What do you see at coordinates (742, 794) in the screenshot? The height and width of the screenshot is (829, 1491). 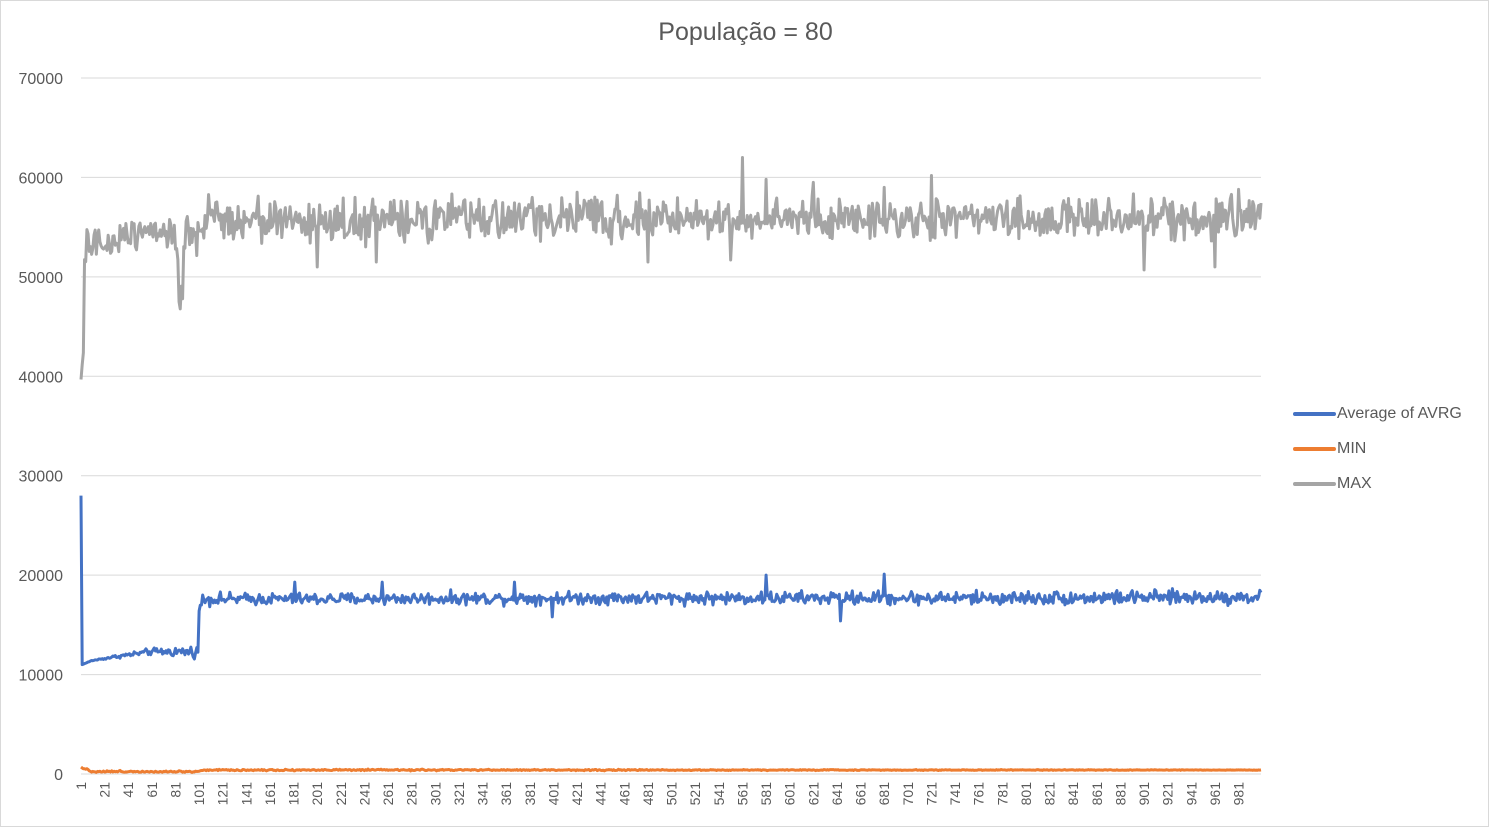 I see `x-tick-label: 561` at bounding box center [742, 794].